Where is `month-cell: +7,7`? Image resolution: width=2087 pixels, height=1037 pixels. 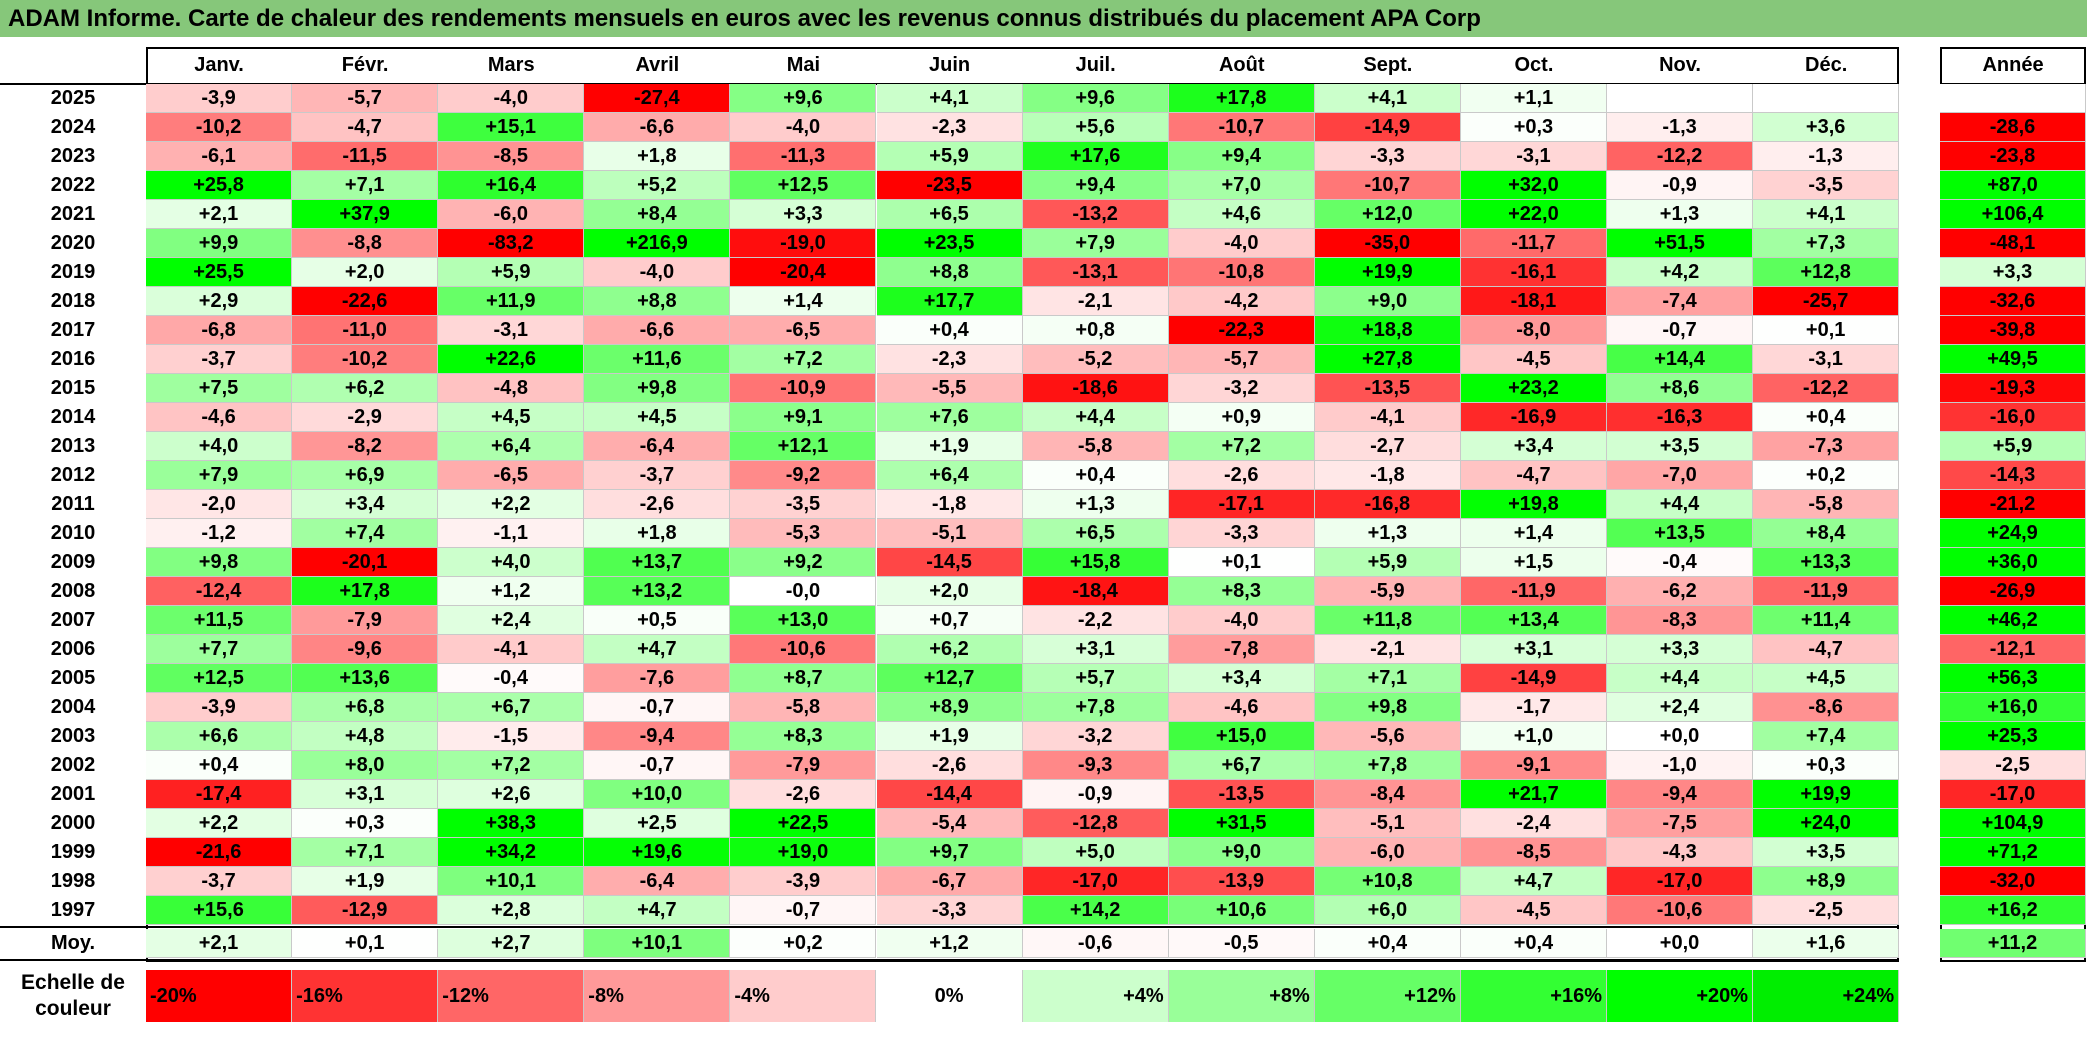 month-cell: +7,7 is located at coordinates (219, 649).